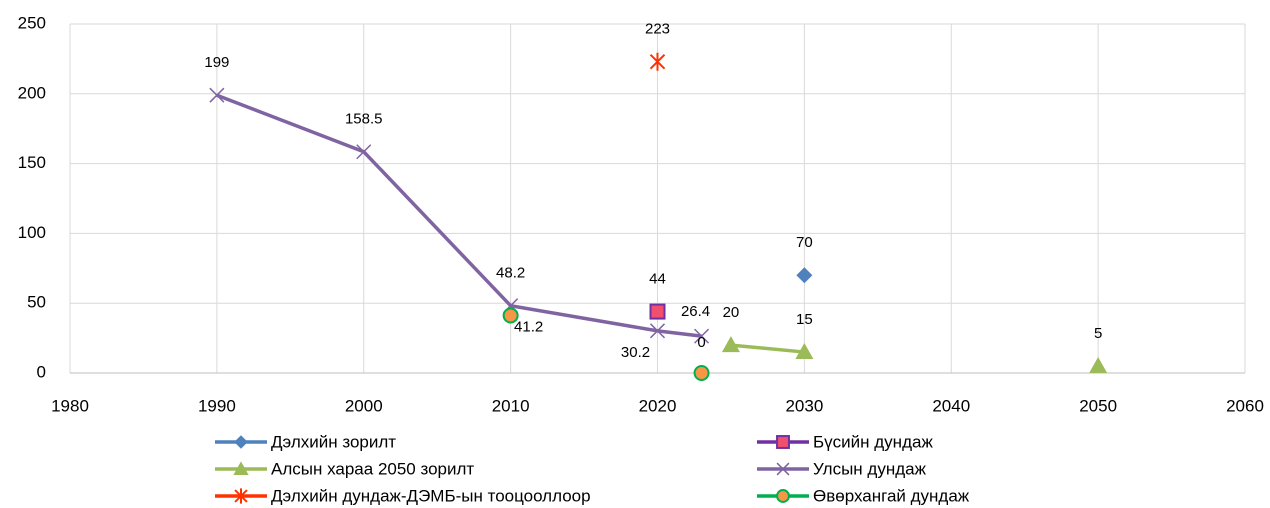 The height and width of the screenshot is (508, 1270). Describe the element at coordinates (658, 405) in the screenshot. I see `x-tick-label: 2020` at that location.